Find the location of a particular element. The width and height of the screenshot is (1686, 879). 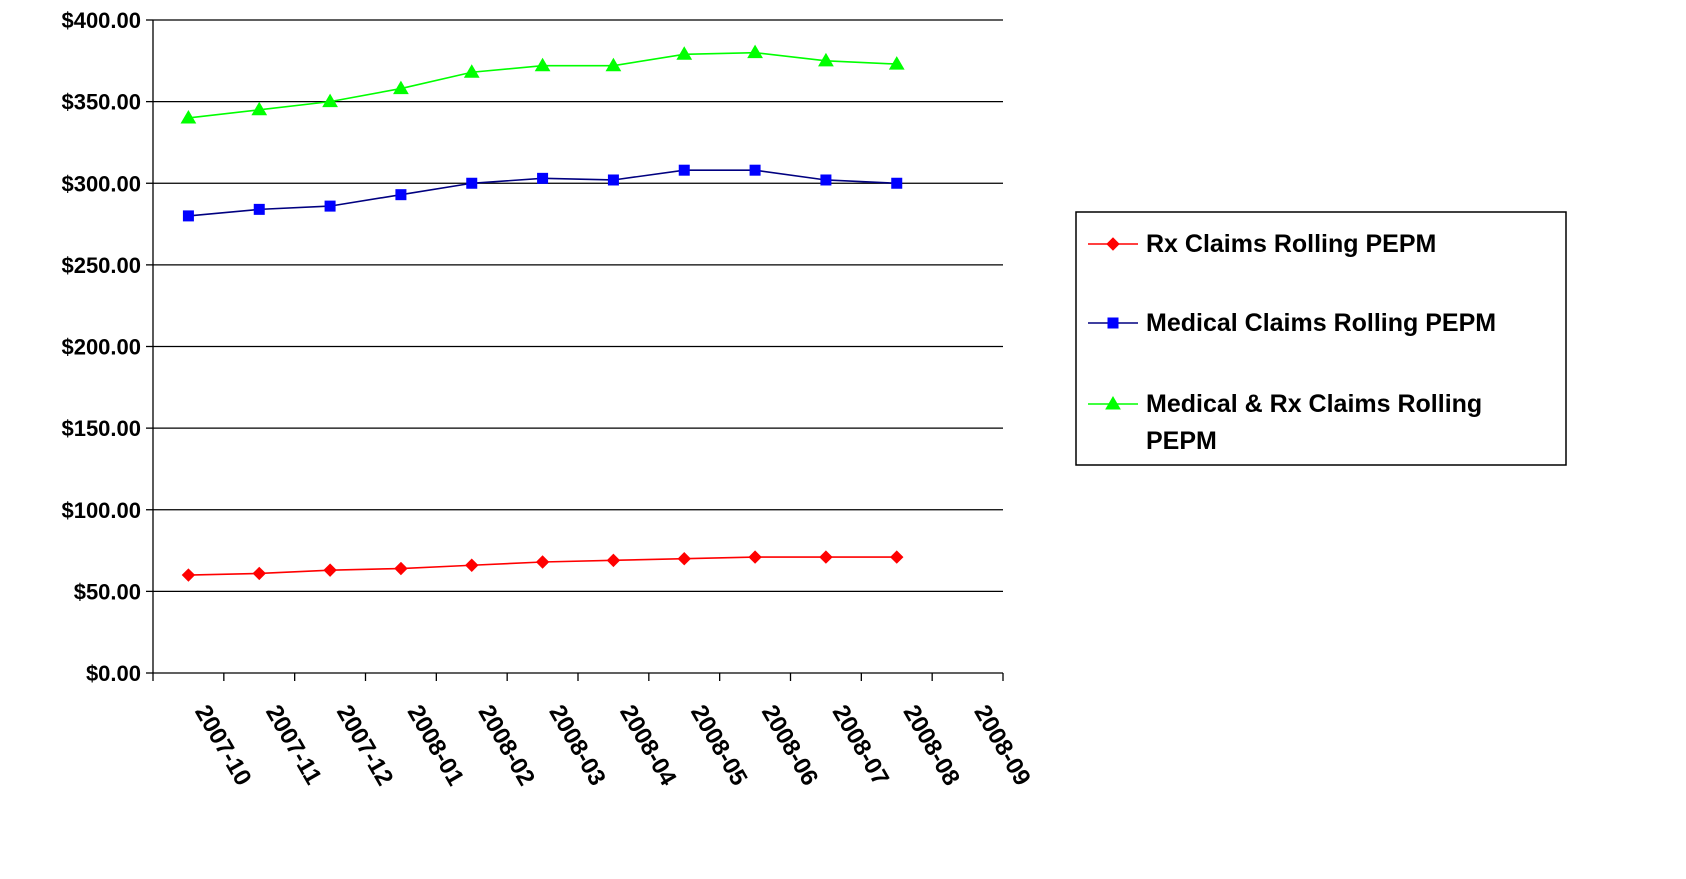

y-tick-label: $50.00 is located at coordinates (107, 591).